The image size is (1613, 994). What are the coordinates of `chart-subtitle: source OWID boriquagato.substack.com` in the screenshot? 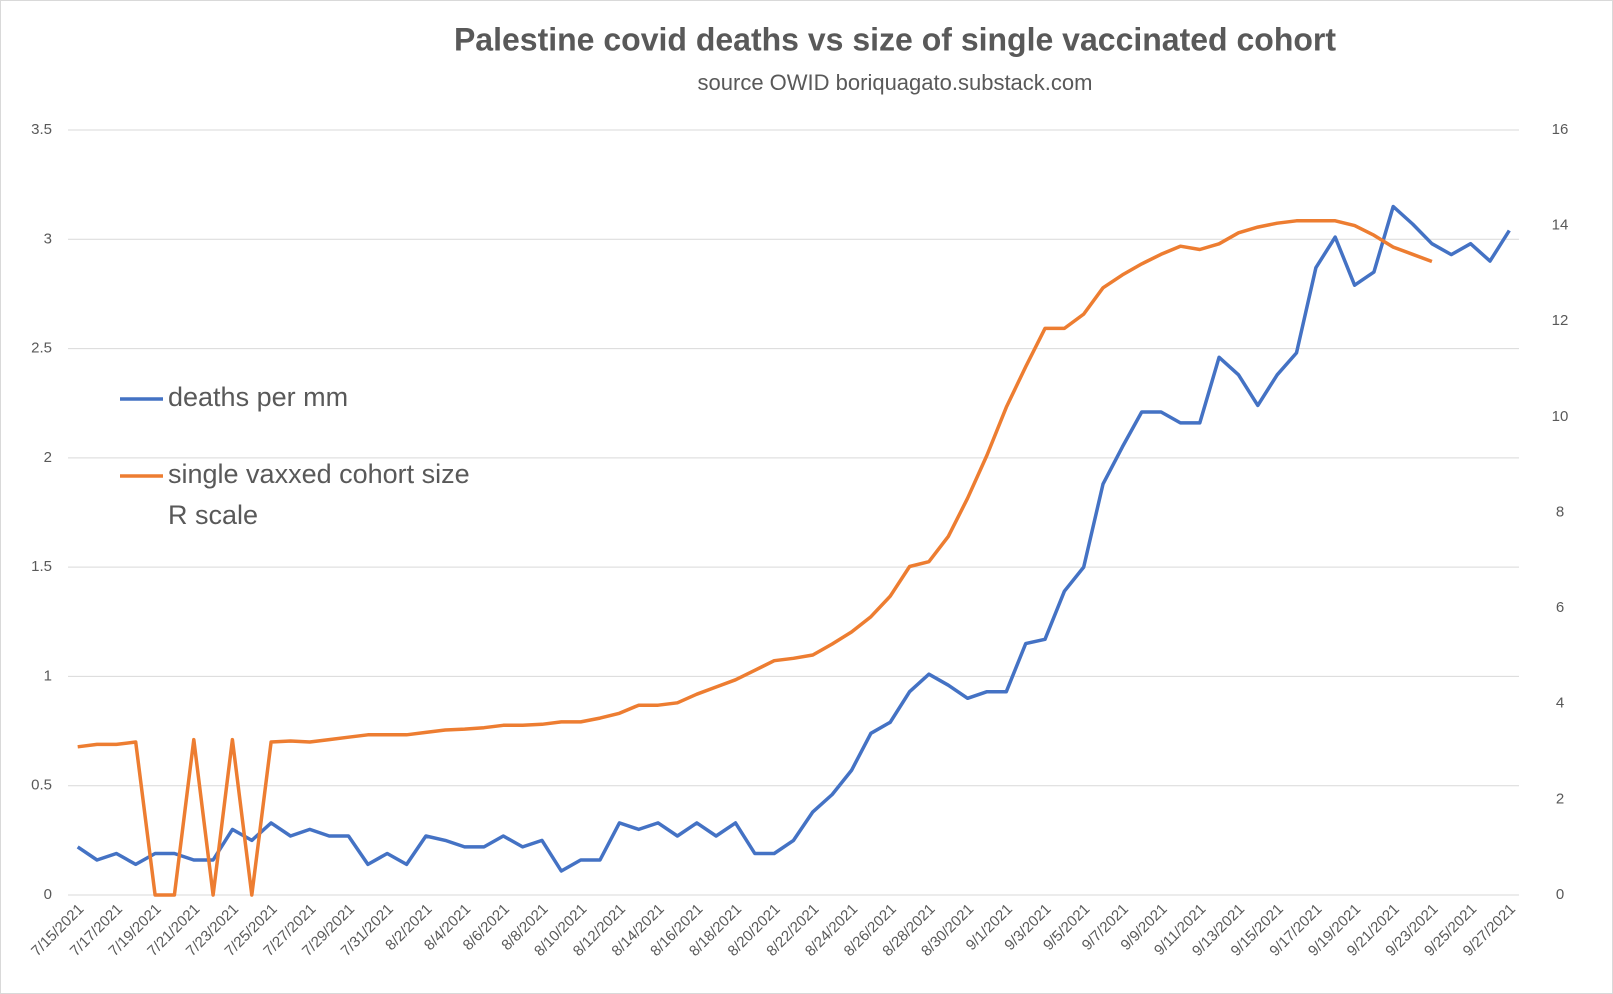 It's located at (895, 82).